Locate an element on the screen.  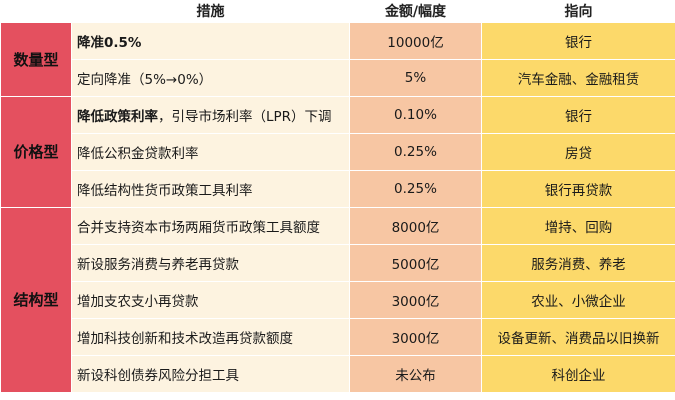
measure-cell: 降低结构性货币政策工具利率 is located at coordinates (210, 188).